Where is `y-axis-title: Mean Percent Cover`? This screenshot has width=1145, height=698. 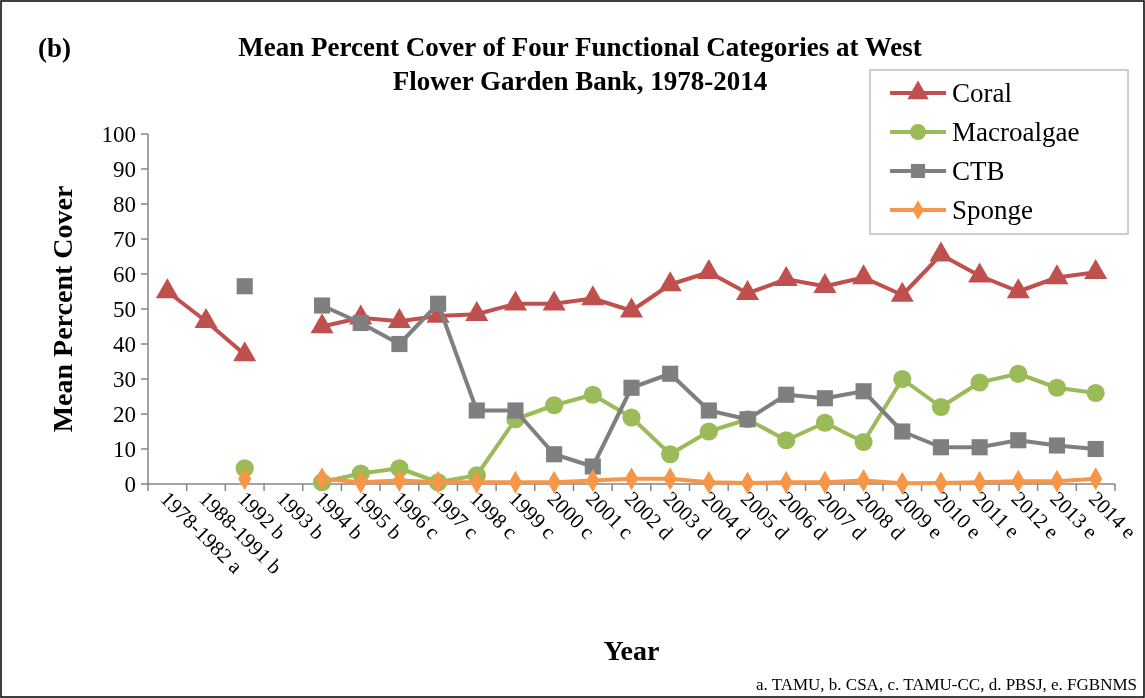
y-axis-title: Mean Percent Cover is located at coordinates (62, 309).